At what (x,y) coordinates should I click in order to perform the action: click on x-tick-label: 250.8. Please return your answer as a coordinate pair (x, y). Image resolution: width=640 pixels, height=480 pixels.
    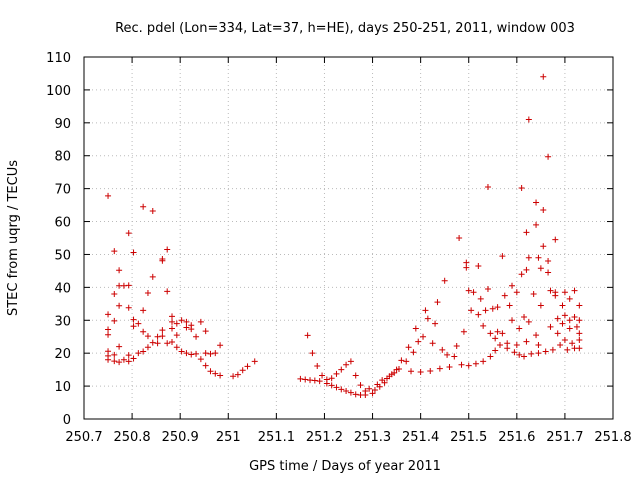
    Looking at the image, I should click on (131, 437).